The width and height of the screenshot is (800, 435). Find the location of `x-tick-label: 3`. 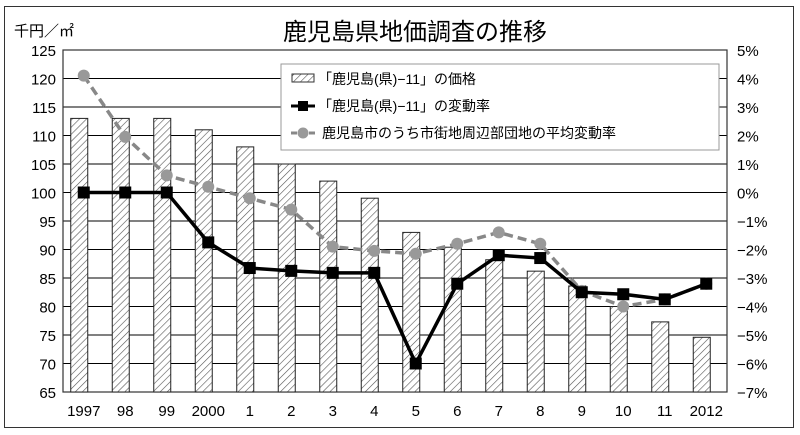

x-tick-label: 3 is located at coordinates (333, 411).